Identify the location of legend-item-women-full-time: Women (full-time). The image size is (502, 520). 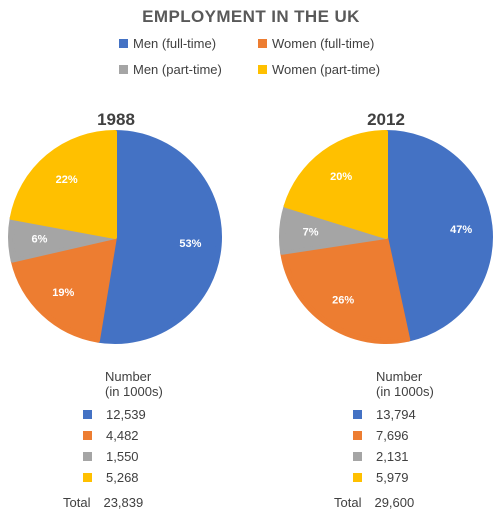
(316, 43).